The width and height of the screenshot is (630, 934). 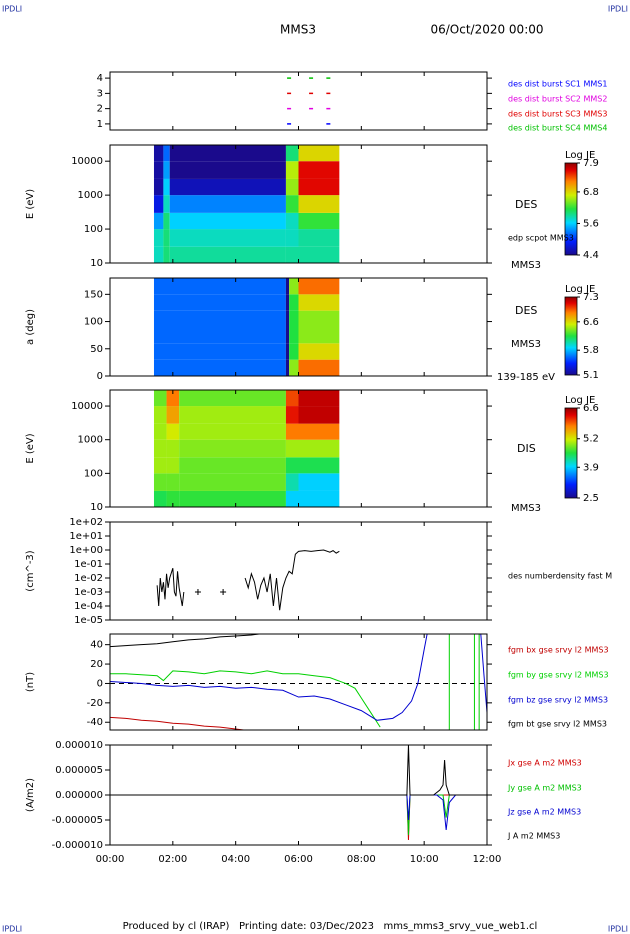 What do you see at coordinates (580, 400) in the screenshot?
I see `colorbar-label: Log JE` at bounding box center [580, 400].